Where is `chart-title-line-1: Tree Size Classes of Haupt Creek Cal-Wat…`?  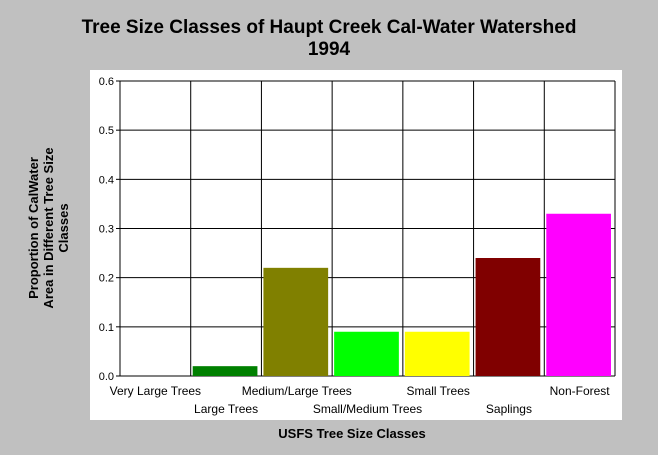 chart-title-line-1: Tree Size Classes of Haupt Creek Cal-Wat… is located at coordinates (329, 27).